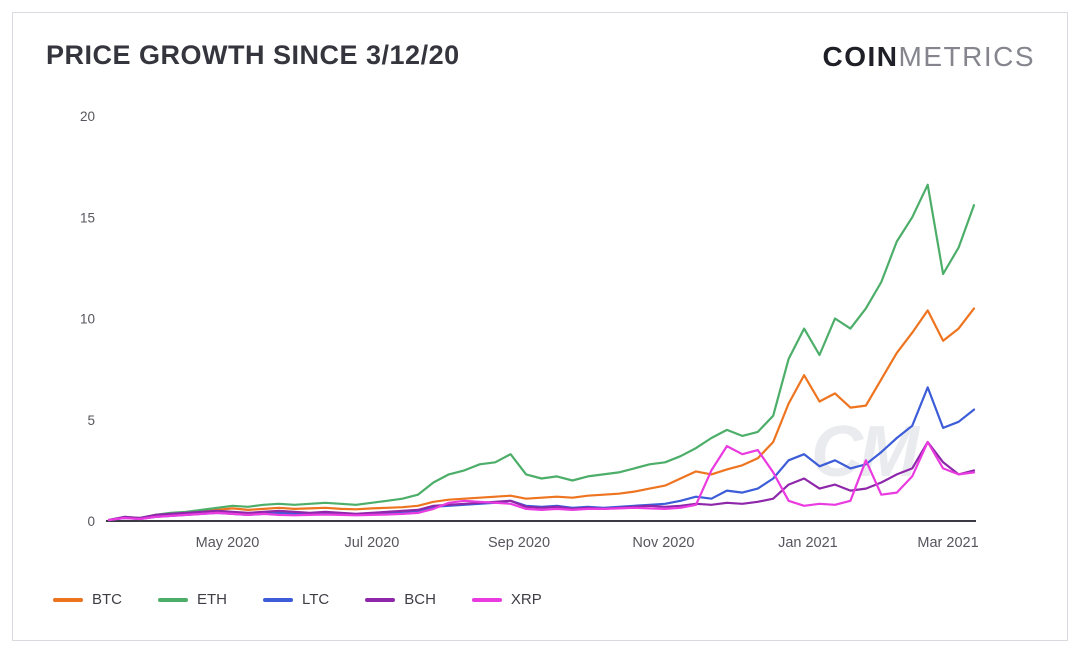 This screenshot has width=1080, height=653. What do you see at coordinates (372, 543) in the screenshot?
I see `x-axis-tick-label: Jul 2020` at bounding box center [372, 543].